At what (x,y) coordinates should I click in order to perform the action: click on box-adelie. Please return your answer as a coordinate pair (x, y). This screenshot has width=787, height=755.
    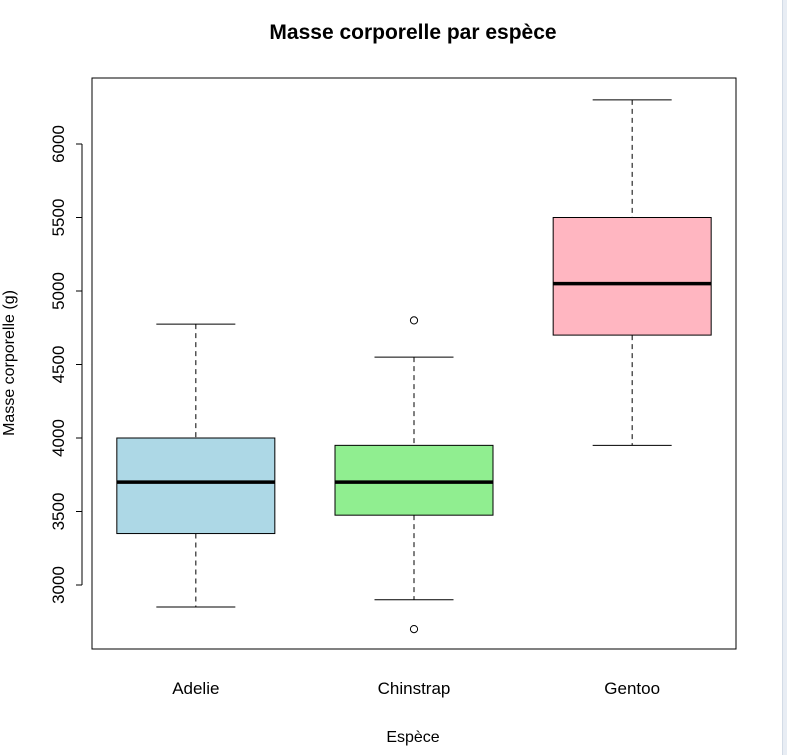
    Looking at the image, I should click on (196, 465).